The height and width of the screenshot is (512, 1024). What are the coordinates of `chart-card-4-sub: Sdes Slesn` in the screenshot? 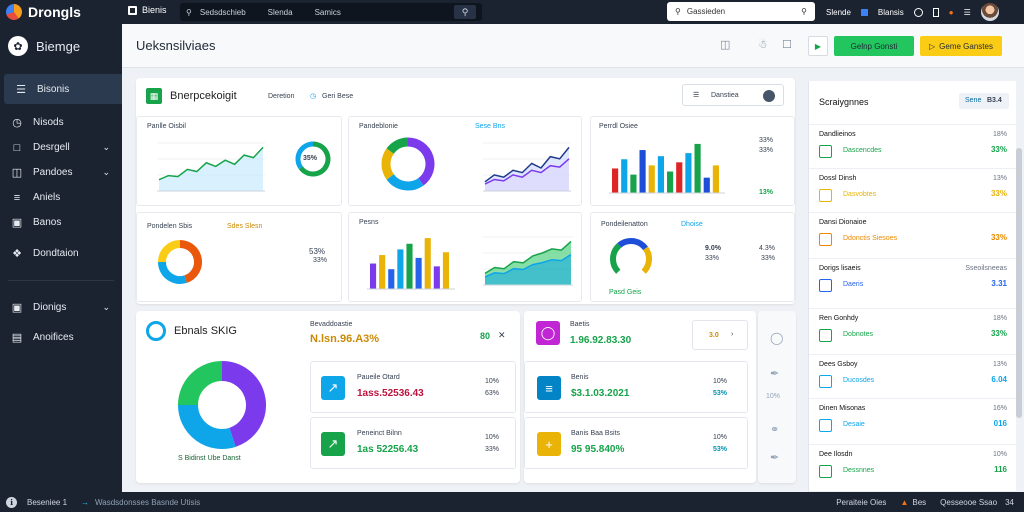 It's located at (245, 226).